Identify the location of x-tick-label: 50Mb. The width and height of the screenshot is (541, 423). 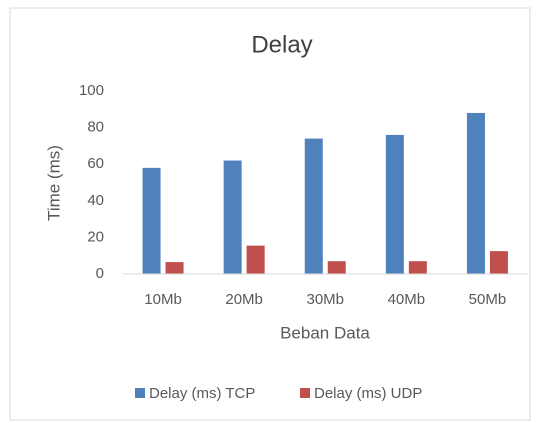
(488, 299).